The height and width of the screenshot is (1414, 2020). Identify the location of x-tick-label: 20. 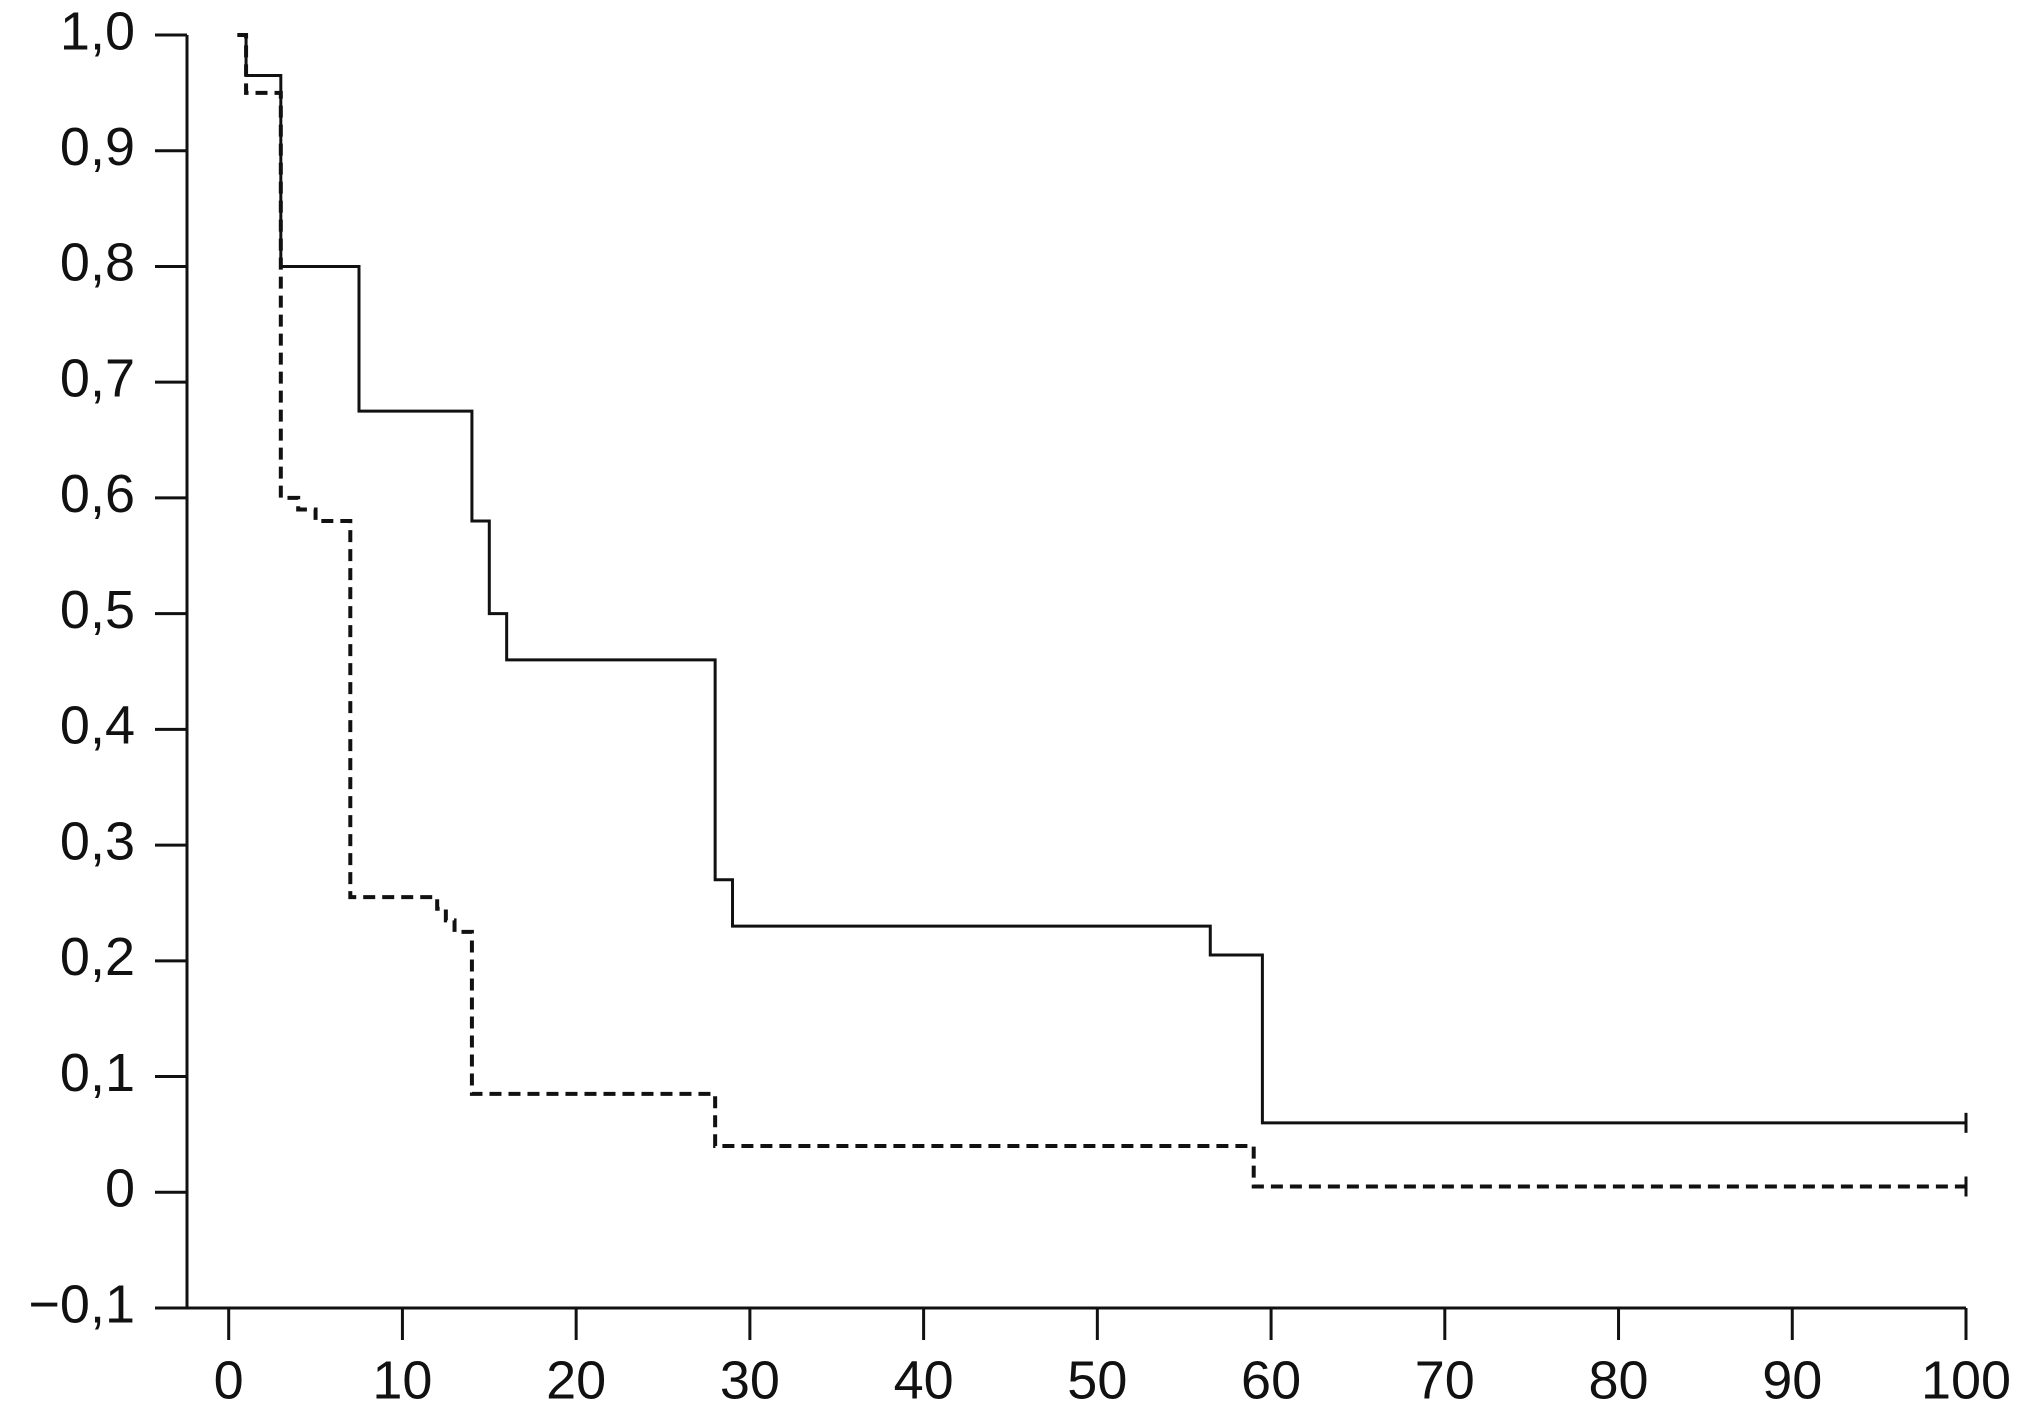
(576, 1380).